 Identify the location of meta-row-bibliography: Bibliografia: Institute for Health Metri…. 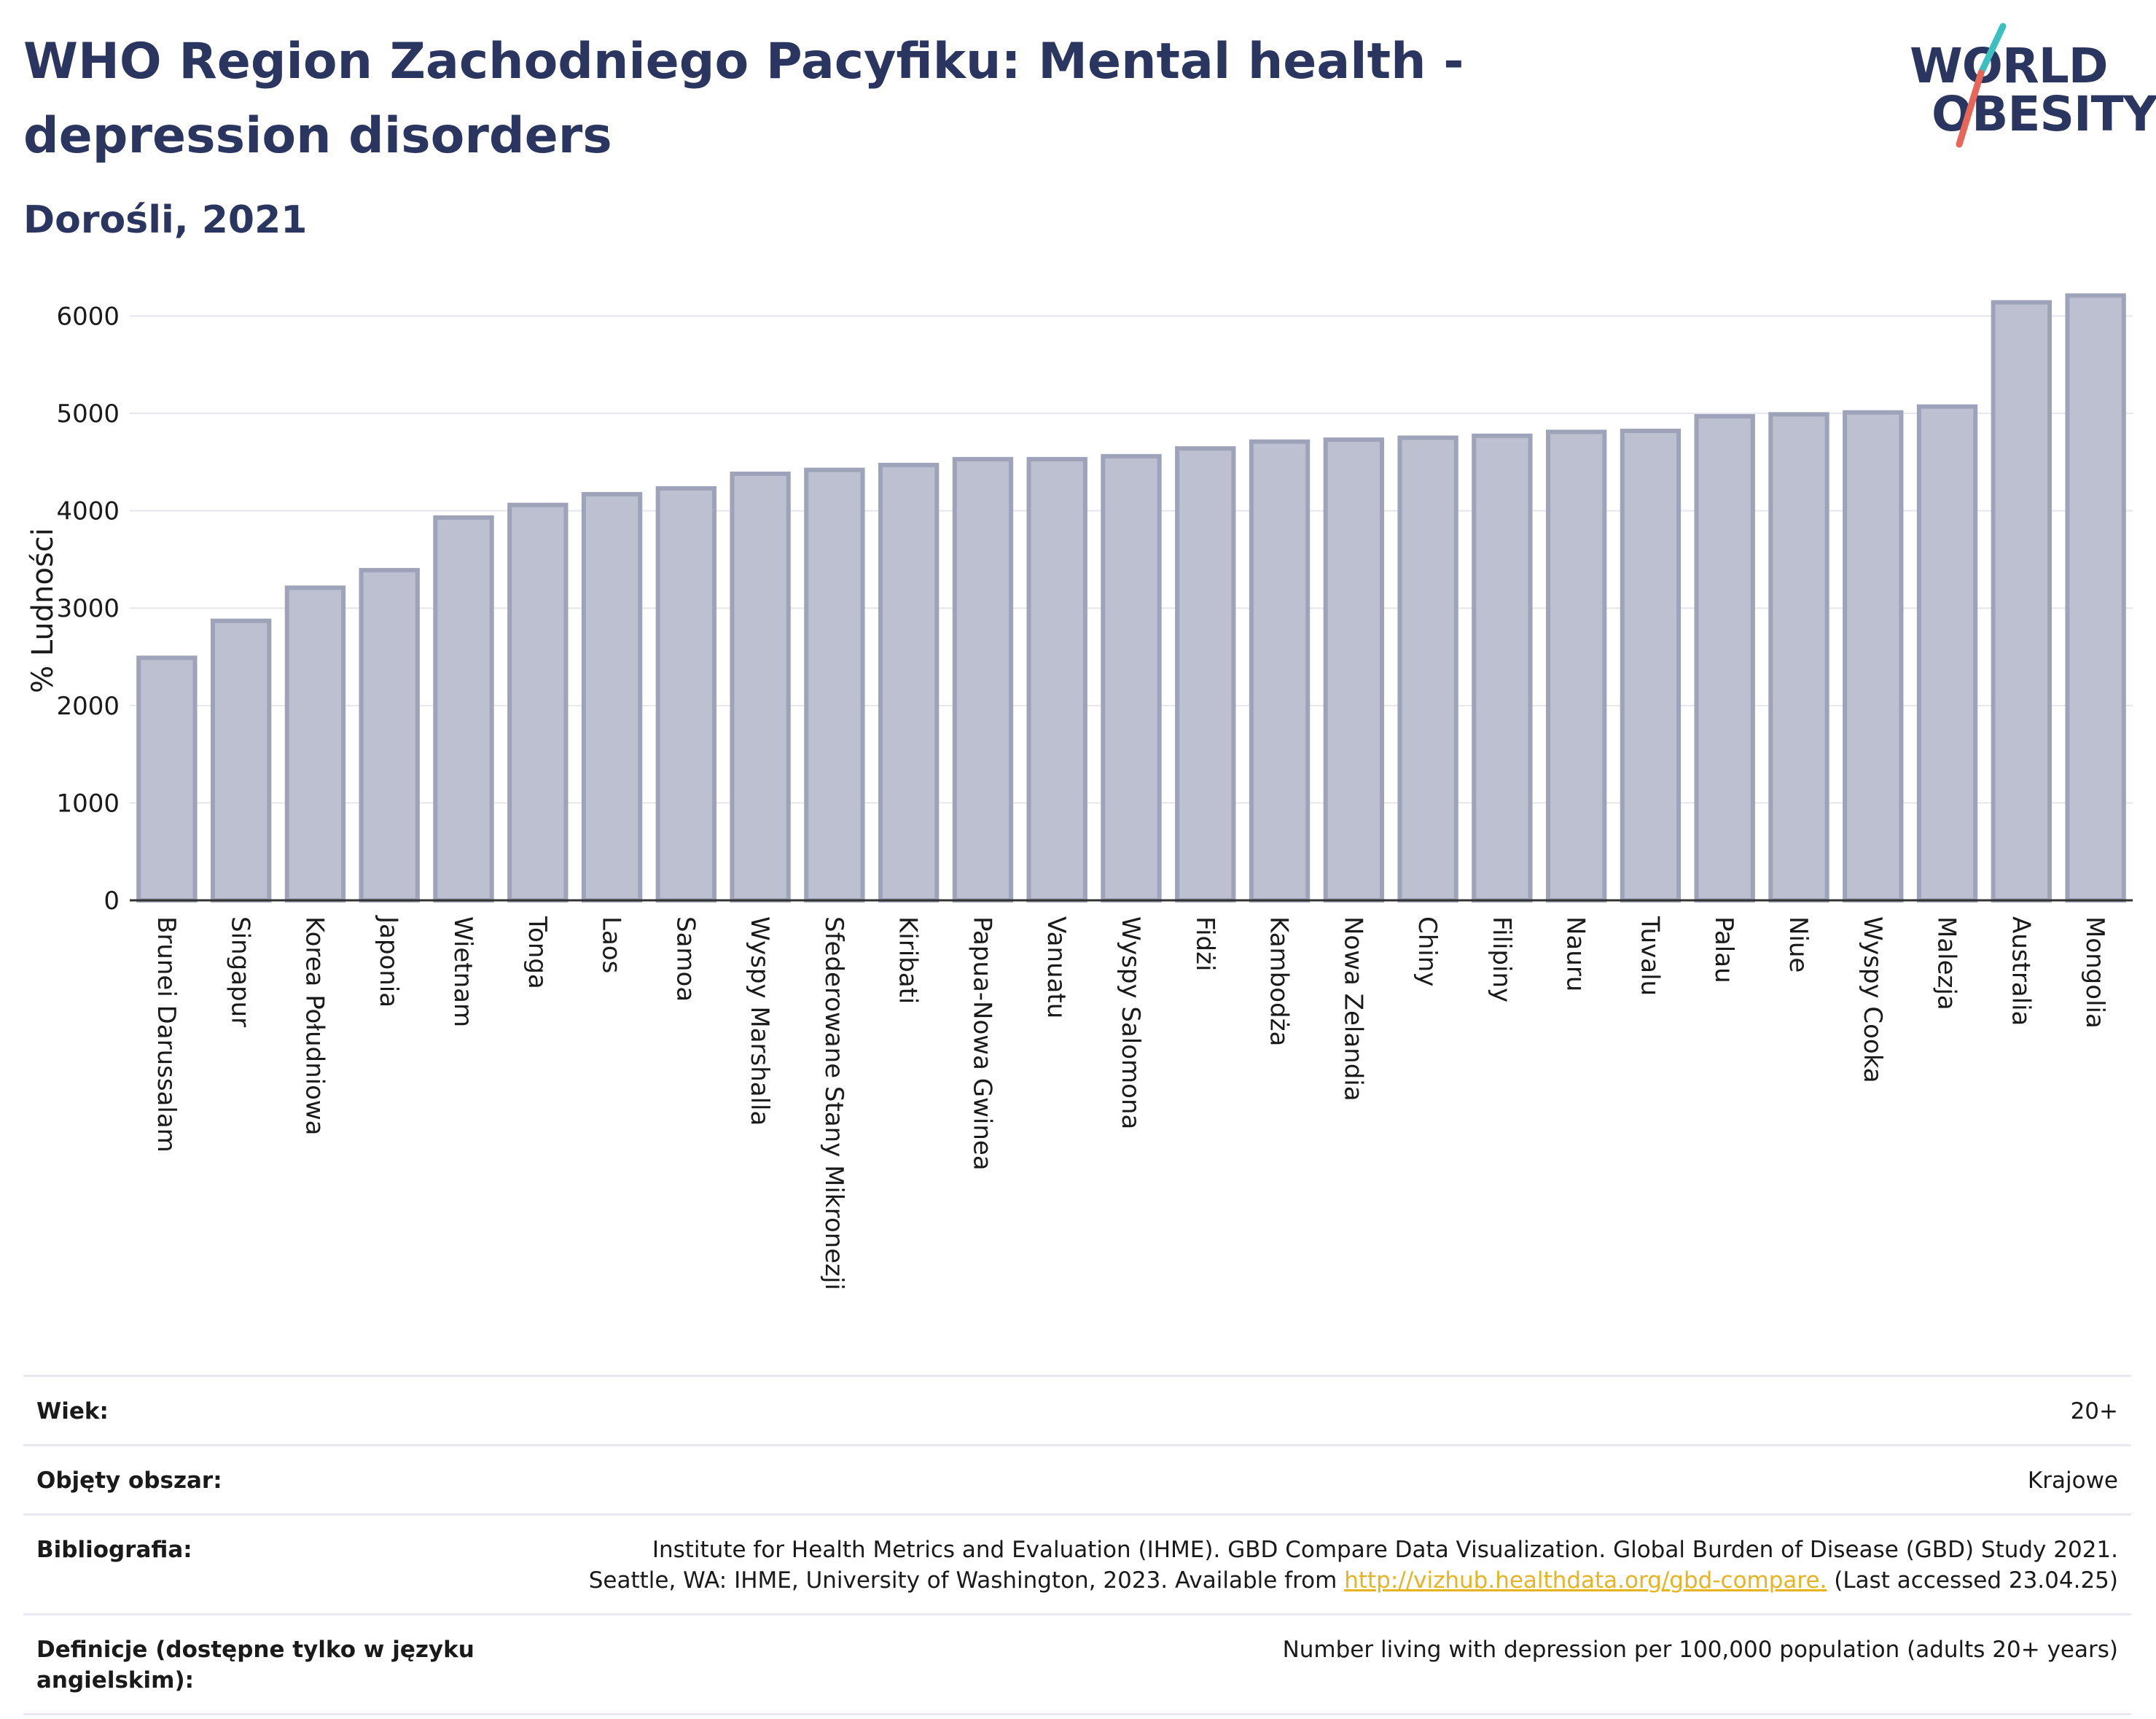
(1077, 1563).